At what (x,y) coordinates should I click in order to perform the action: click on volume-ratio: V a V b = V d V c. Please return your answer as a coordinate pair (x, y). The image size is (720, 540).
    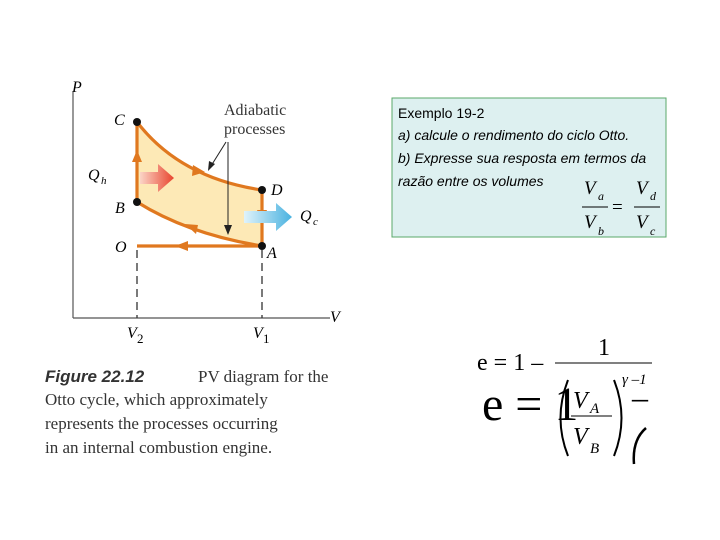
    Looking at the image, I should click on (621, 208).